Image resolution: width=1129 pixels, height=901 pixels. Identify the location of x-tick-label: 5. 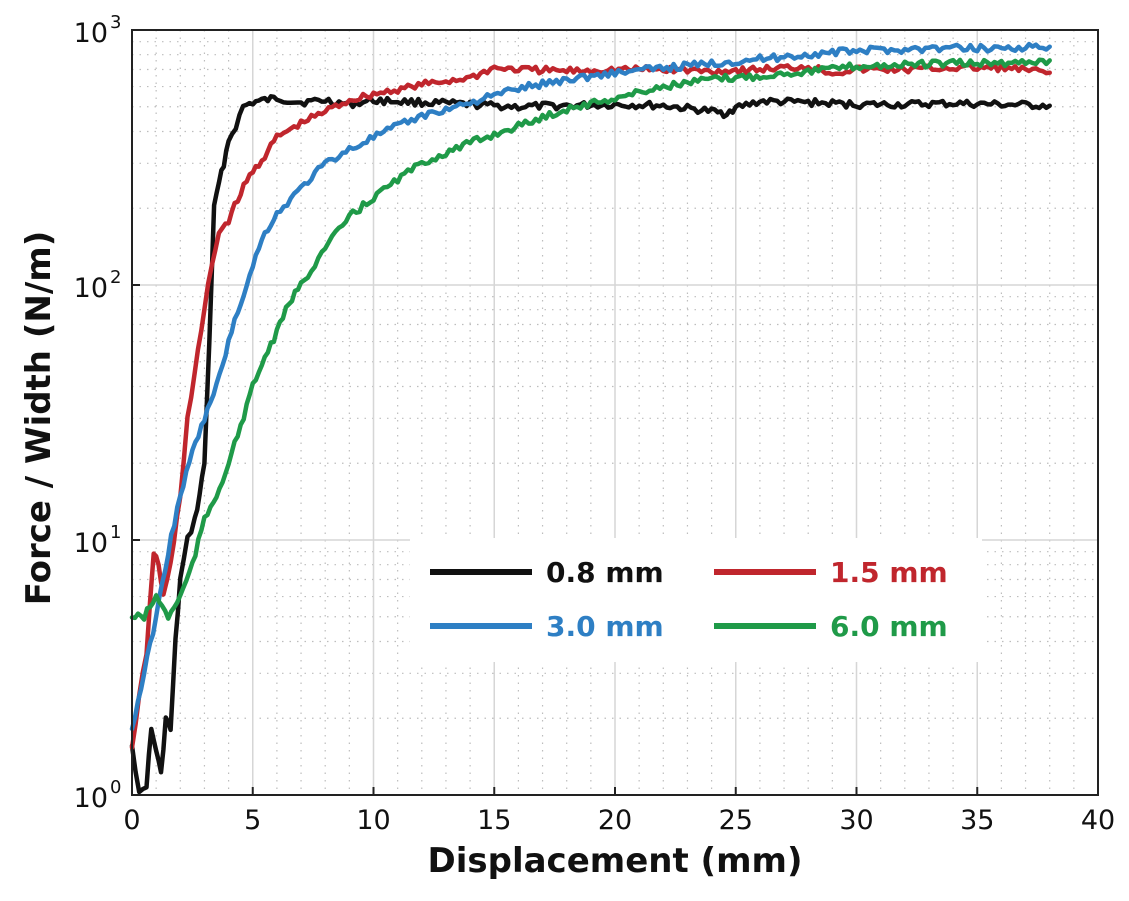
(252, 820).